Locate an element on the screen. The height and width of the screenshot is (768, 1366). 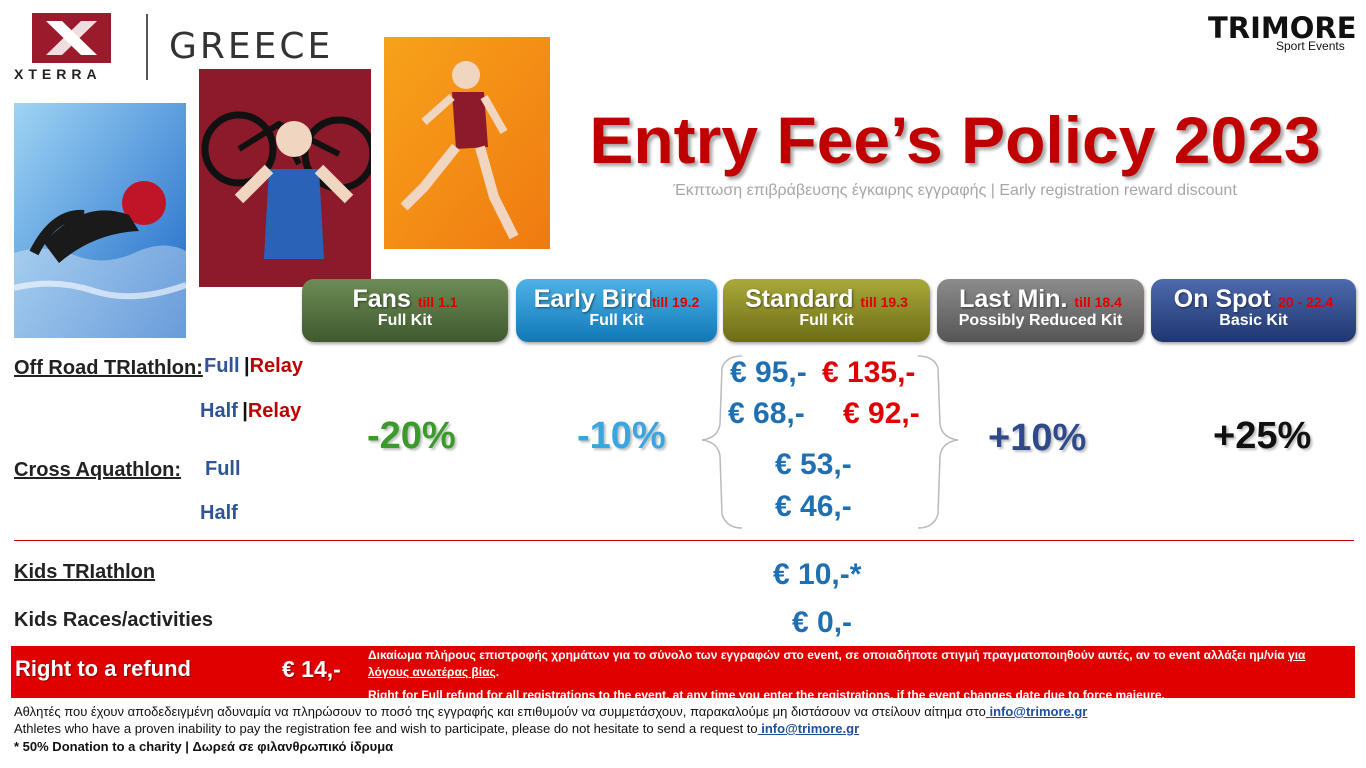
email-link-en: info@trimore.gr is located at coordinates (808, 728).